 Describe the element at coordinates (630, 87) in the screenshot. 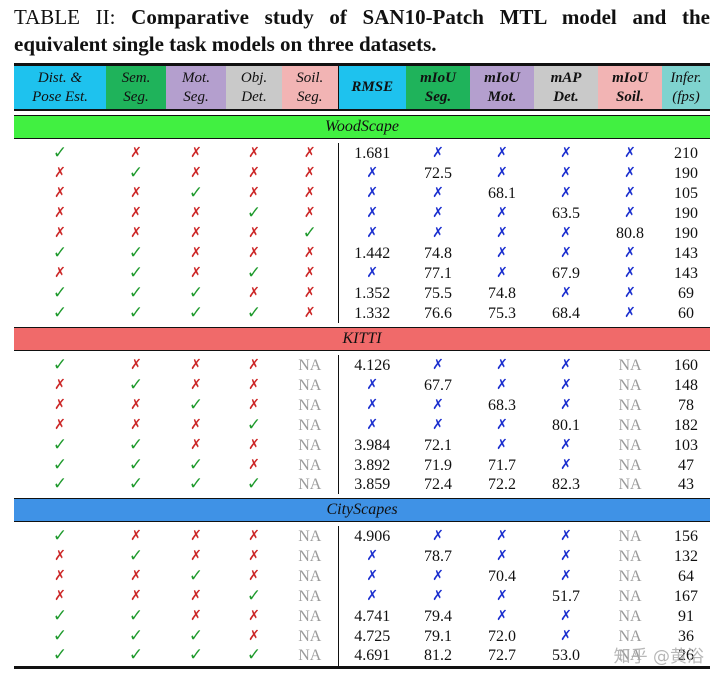

I see `column-header: mIoU Soil.` at that location.